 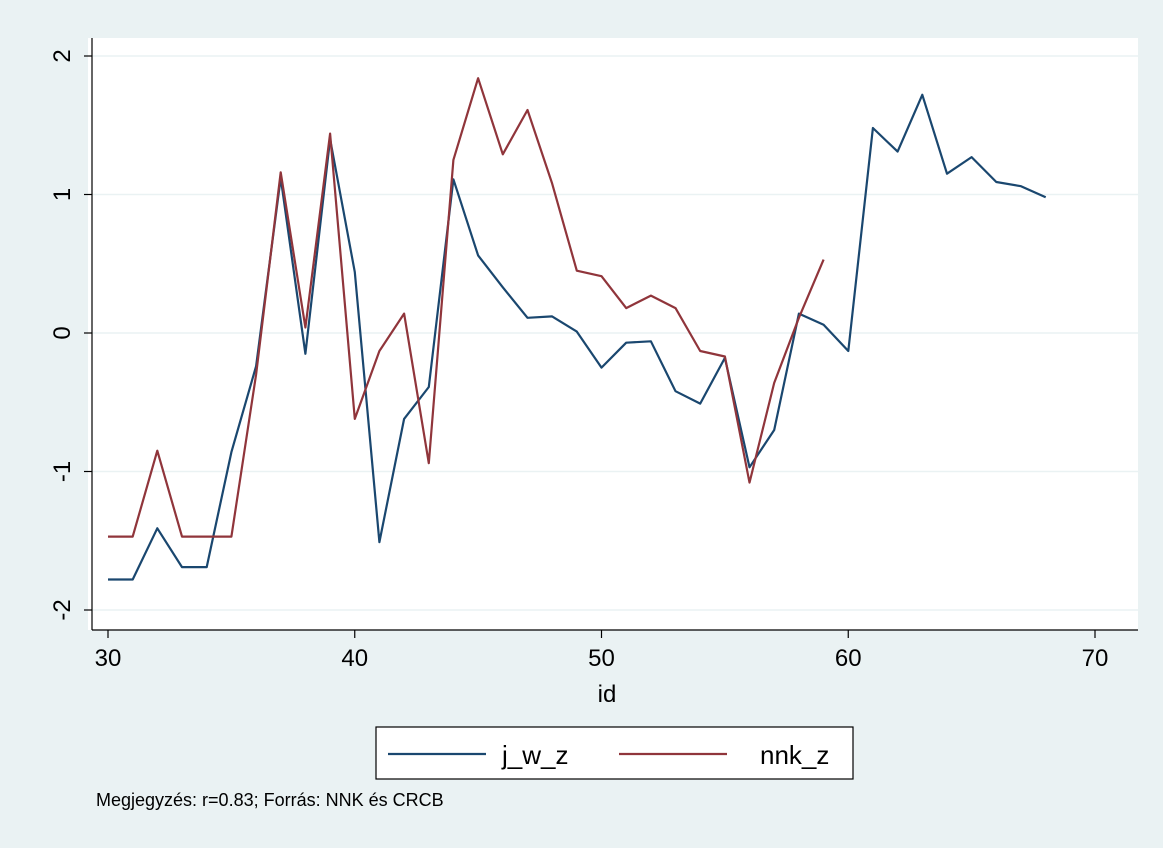 I want to click on x-tick-label: 50, so click(x=601, y=658).